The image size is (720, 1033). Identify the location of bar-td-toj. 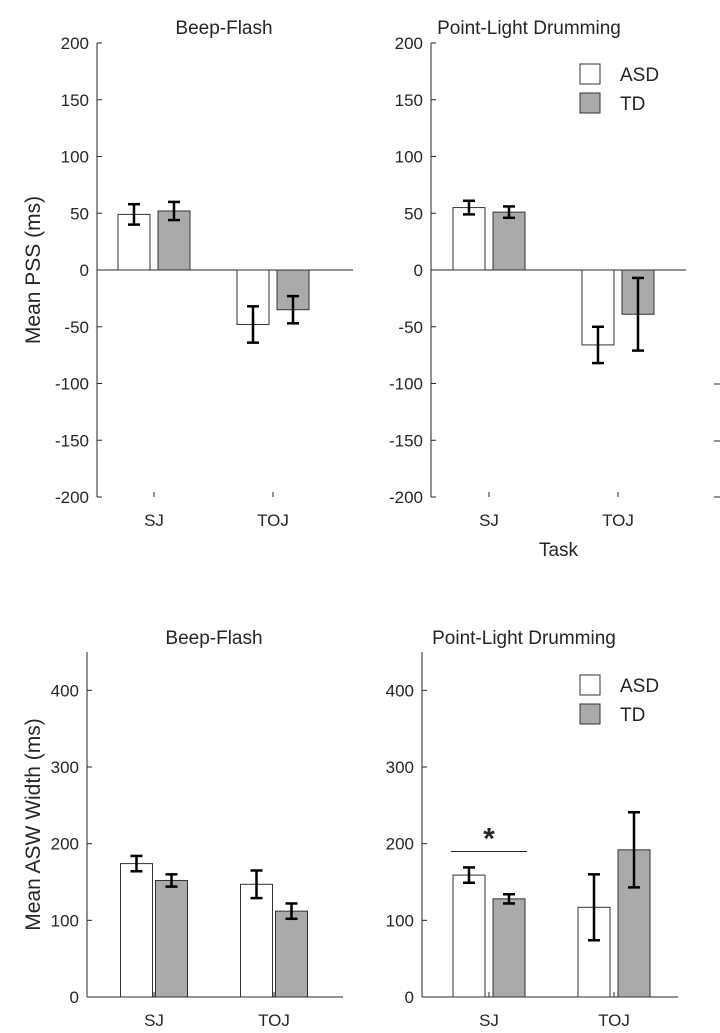
(291, 954).